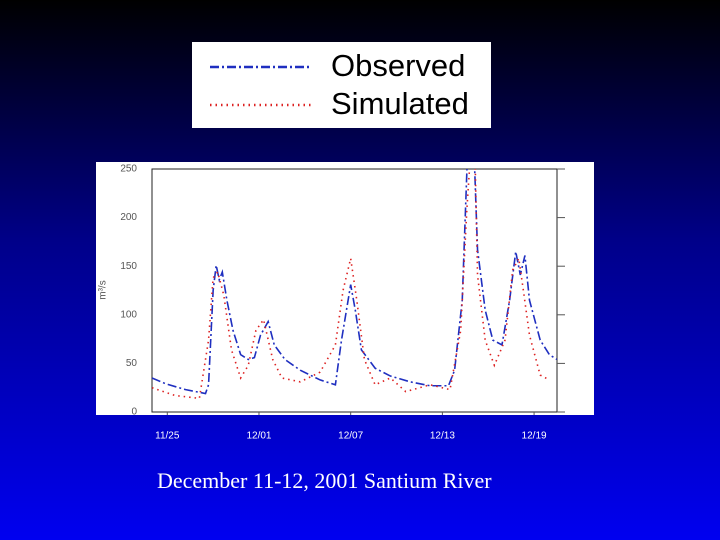 The width and height of the screenshot is (720, 540). Describe the element at coordinates (442, 436) in the screenshot. I see `x-tick-label: 12/13` at that location.